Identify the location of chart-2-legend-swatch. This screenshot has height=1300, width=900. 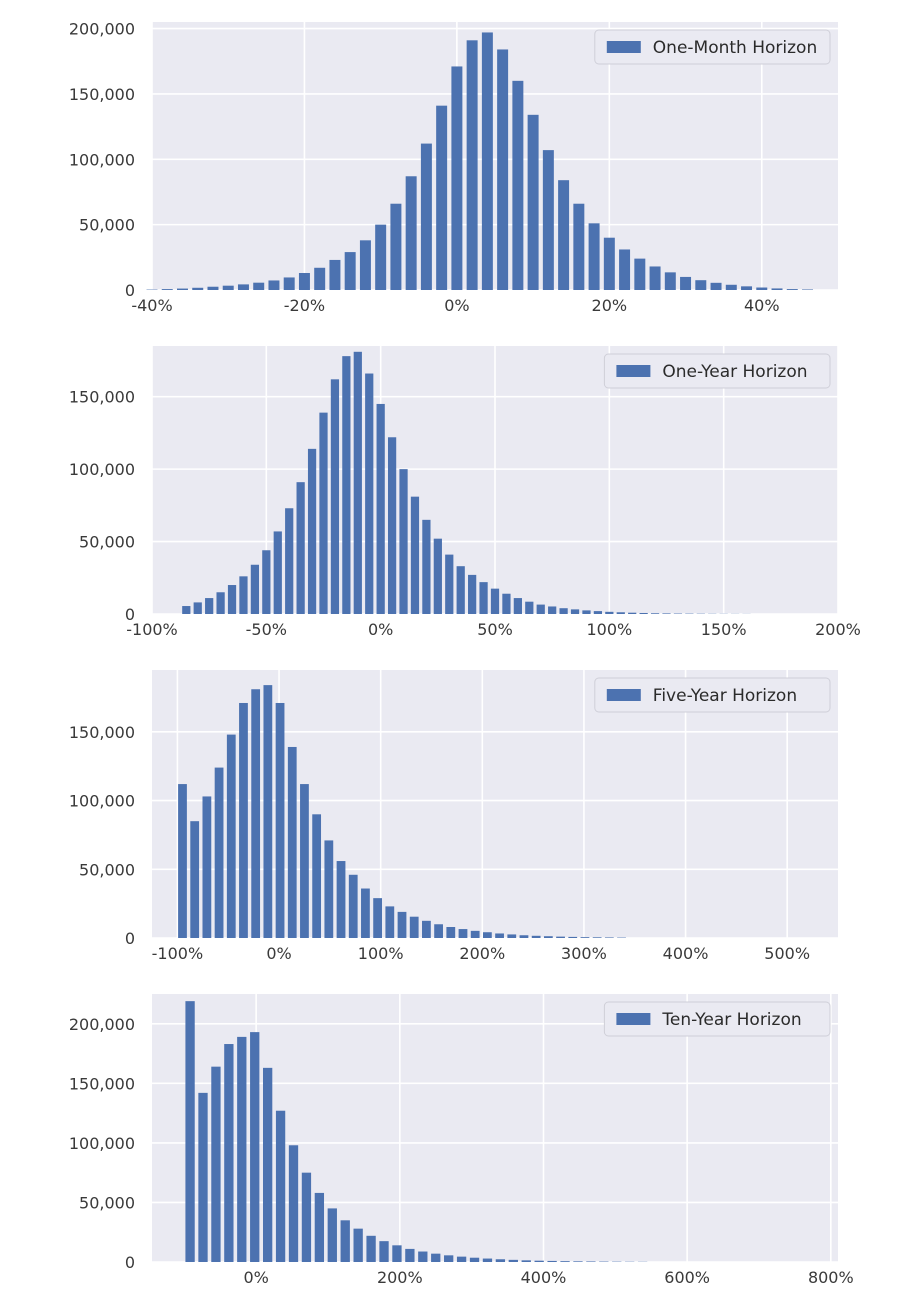
(633, 371).